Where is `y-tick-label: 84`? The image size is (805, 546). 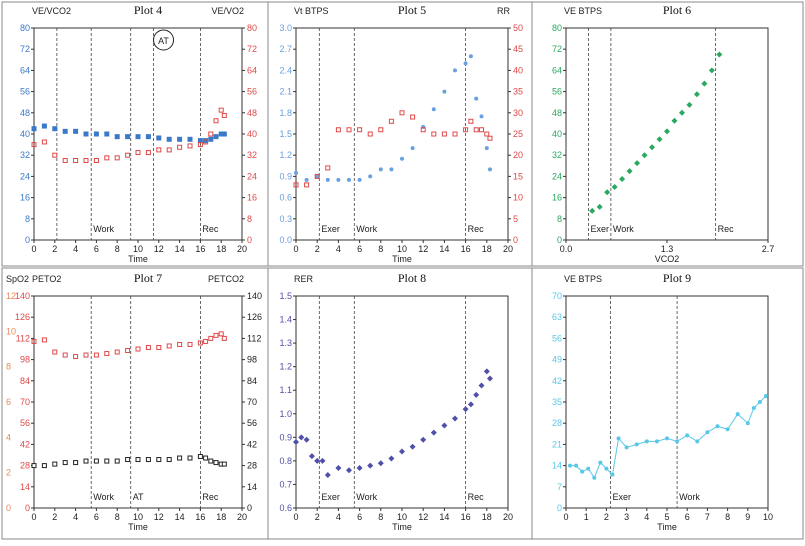
y-tick-label: 84 is located at coordinates (25, 381).